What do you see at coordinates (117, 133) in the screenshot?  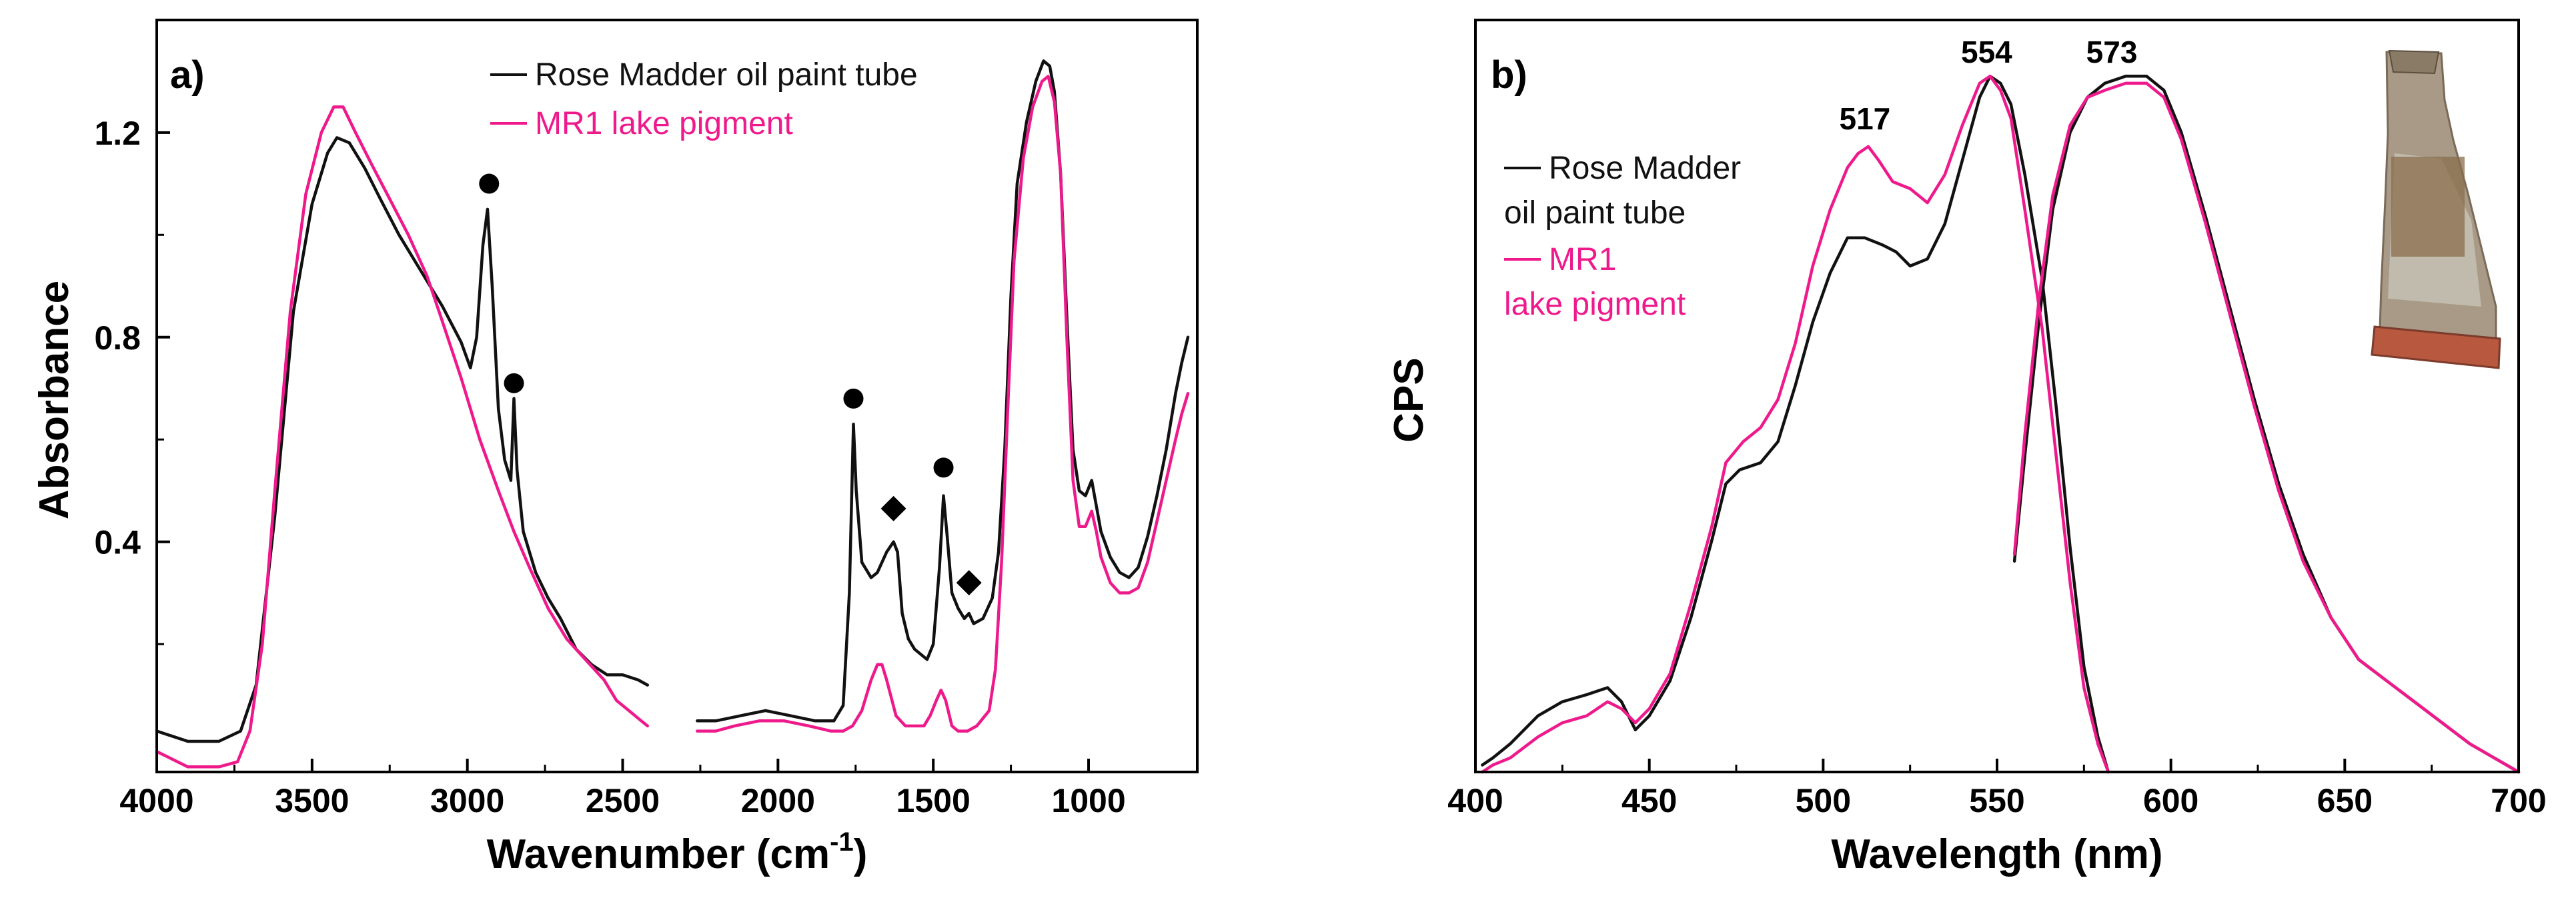 I see `panel-a-y-tick-label: 1.2` at bounding box center [117, 133].